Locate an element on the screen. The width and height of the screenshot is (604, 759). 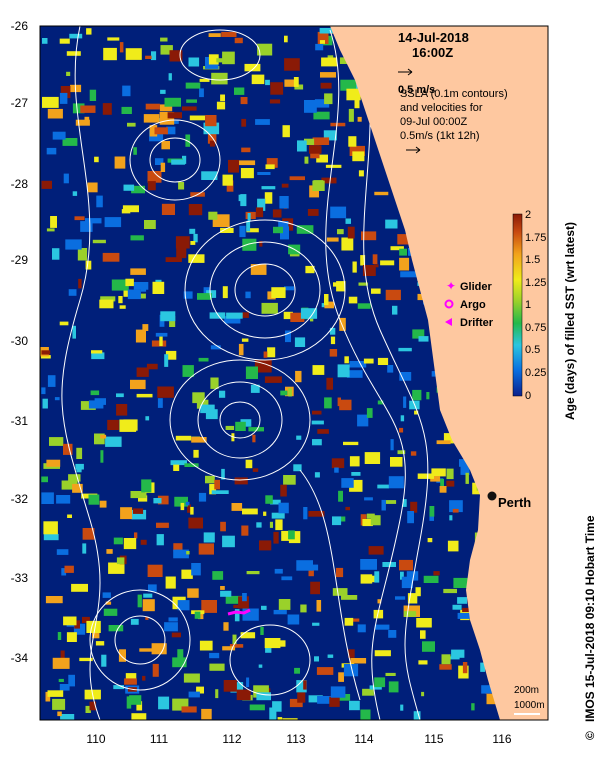
y-tick-label: -30 is located at coordinates (20, 341).